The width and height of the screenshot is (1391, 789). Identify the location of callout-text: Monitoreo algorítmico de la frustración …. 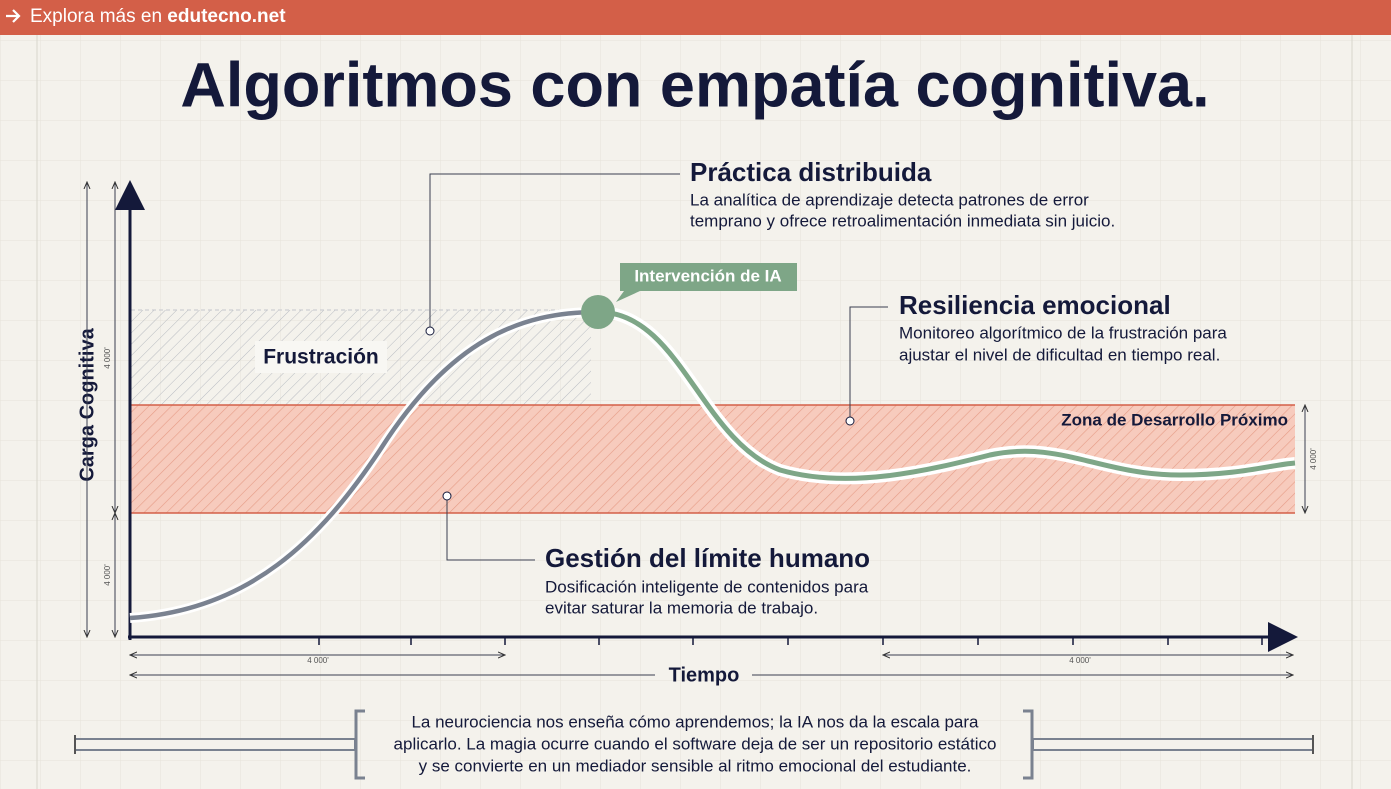
(1063, 332).